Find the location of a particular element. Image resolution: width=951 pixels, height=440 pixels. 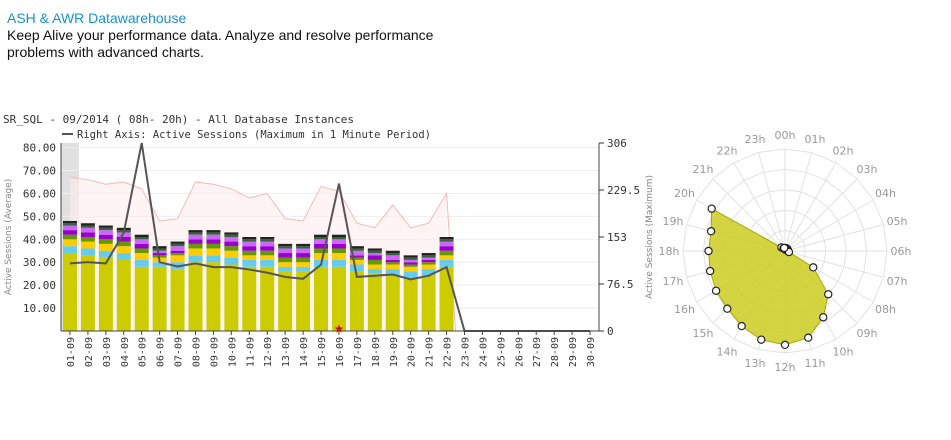

x-tick-label: 06-09 is located at coordinates (161, 352).